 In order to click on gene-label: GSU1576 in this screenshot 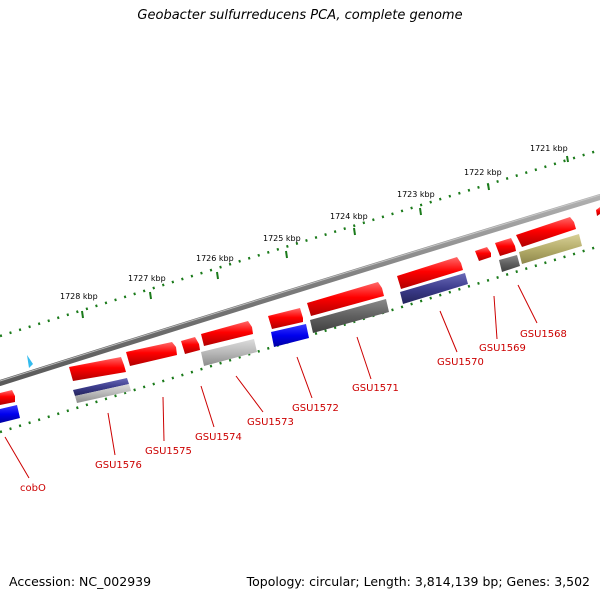, I will do `click(118, 465)`.